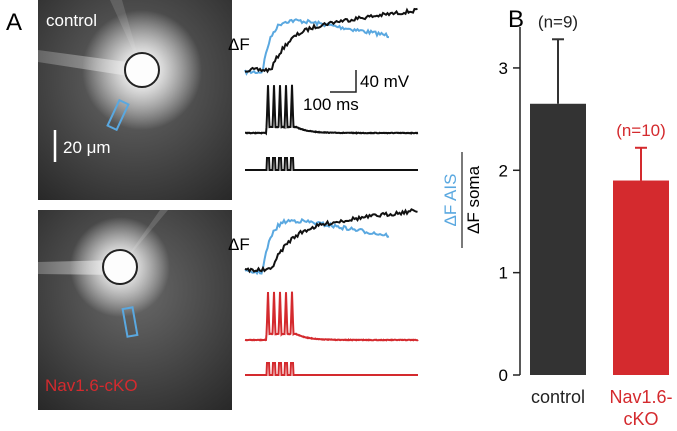 This screenshot has height=431, width=677. I want to click on scale-label: 40 mV, so click(385, 81).